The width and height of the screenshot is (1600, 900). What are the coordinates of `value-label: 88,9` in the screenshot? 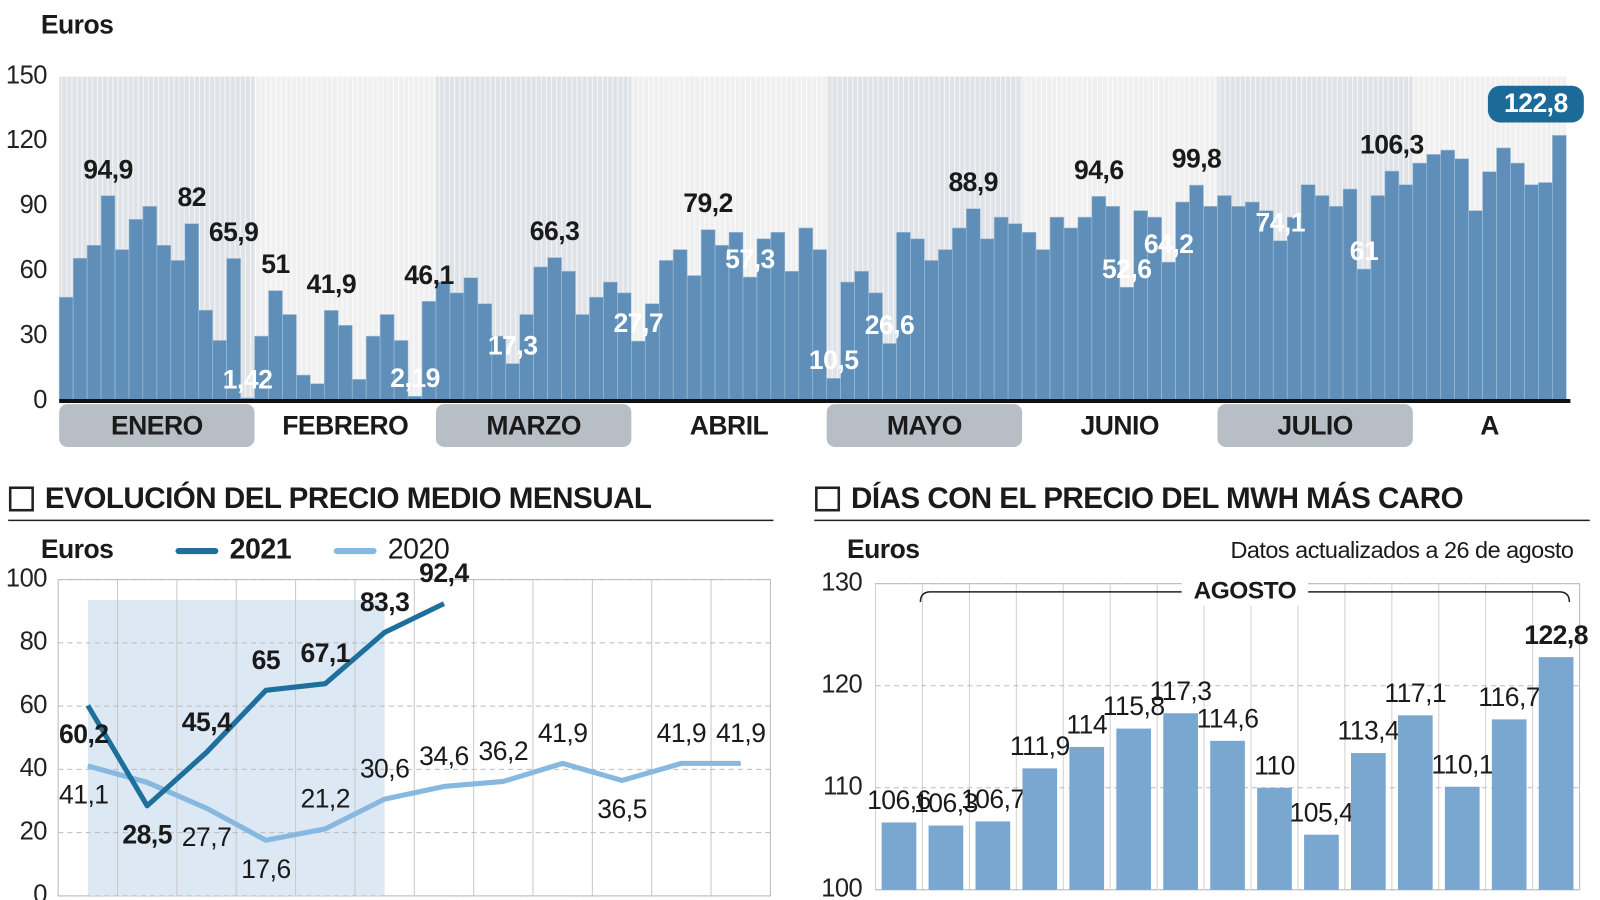 It's located at (973, 182).